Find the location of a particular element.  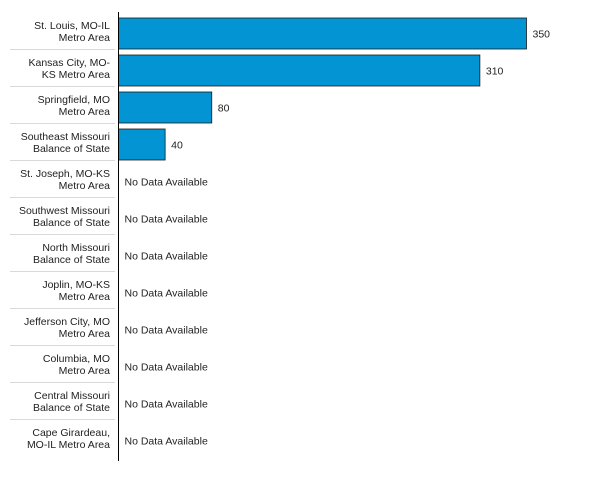

category-label-line: Joplin, MO-KS is located at coordinates (76, 285).